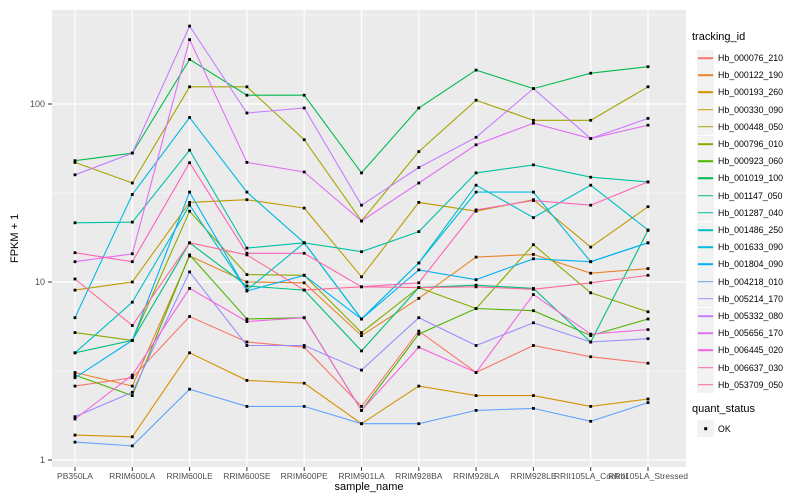 This screenshot has height=500, width=800. Describe the element at coordinates (739, 196) in the screenshot. I see `legend-item: Hb_001147_050` at that location.